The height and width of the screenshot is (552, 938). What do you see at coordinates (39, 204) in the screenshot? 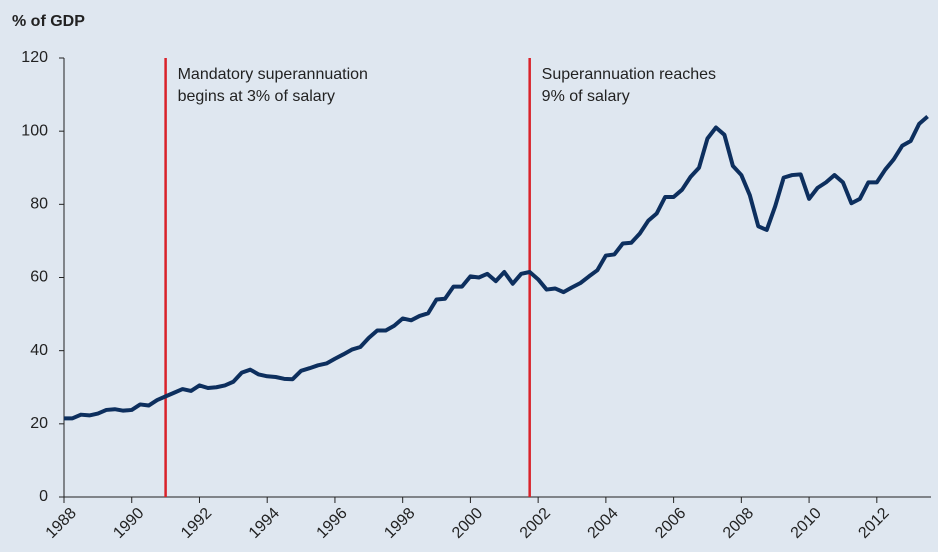
I see `y-tick-label: 80` at bounding box center [39, 204].